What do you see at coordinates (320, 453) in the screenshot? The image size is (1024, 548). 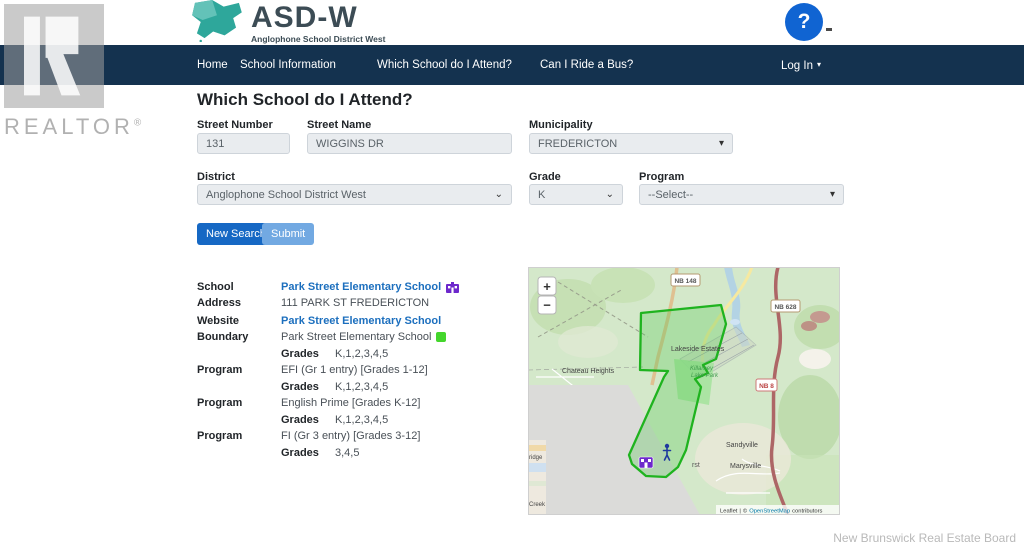 I see `grades-row: Grades 3,4,5` at bounding box center [320, 453].